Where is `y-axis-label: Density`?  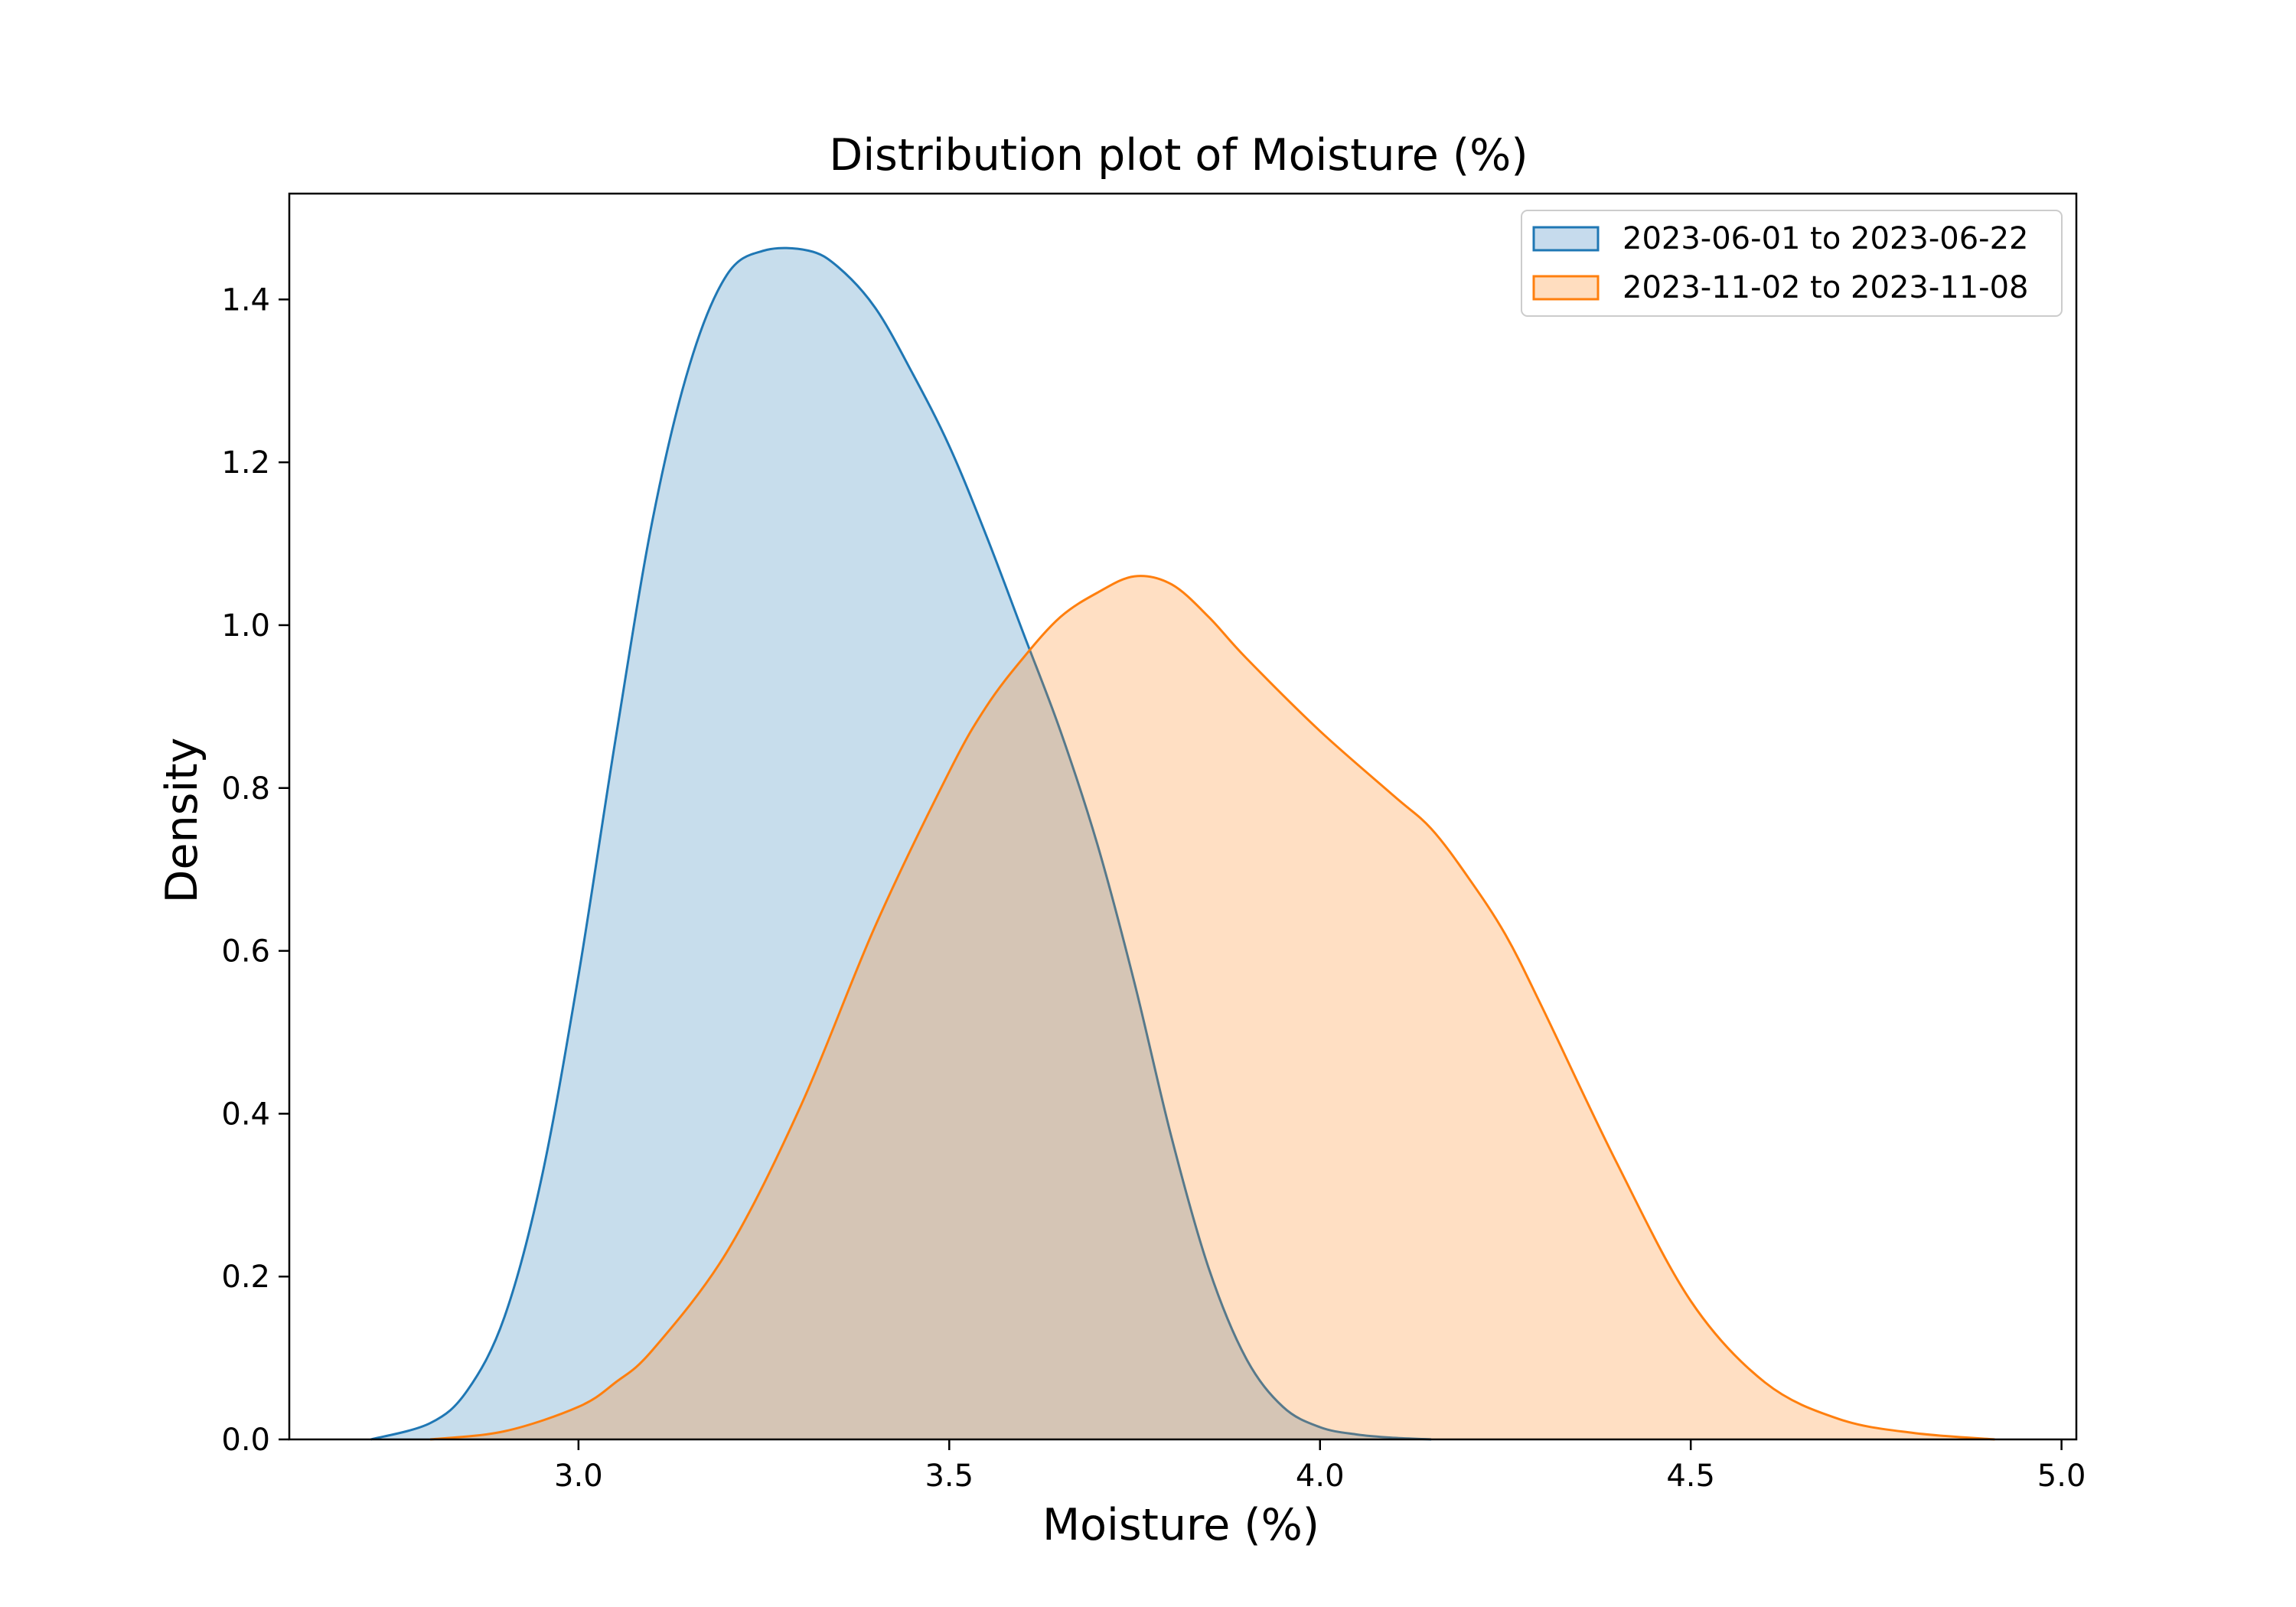
y-axis-label: Density is located at coordinates (182, 821).